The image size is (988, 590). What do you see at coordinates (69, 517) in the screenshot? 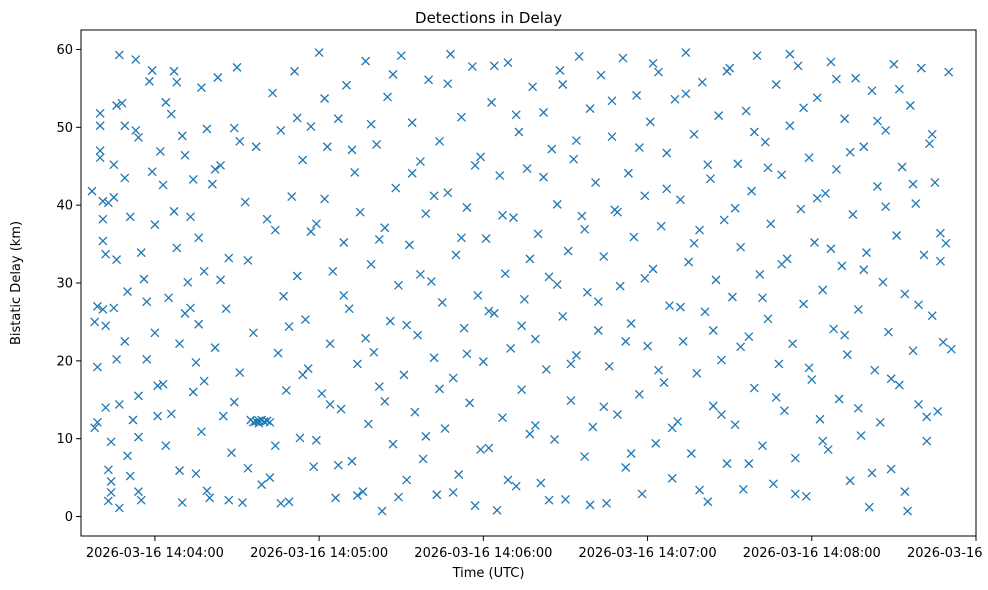
I see `y-tick-label: 0` at bounding box center [69, 517].